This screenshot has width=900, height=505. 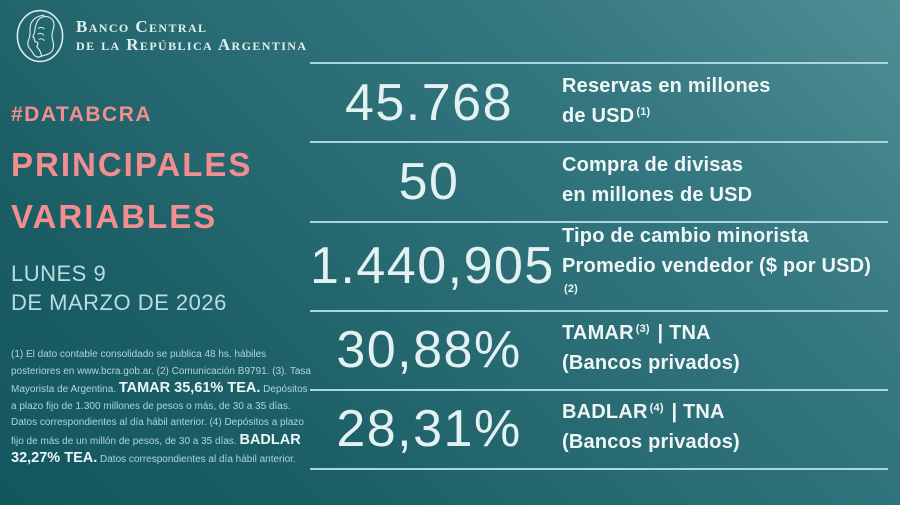 I want to click on indicator-value: 50, so click(x=429, y=181).